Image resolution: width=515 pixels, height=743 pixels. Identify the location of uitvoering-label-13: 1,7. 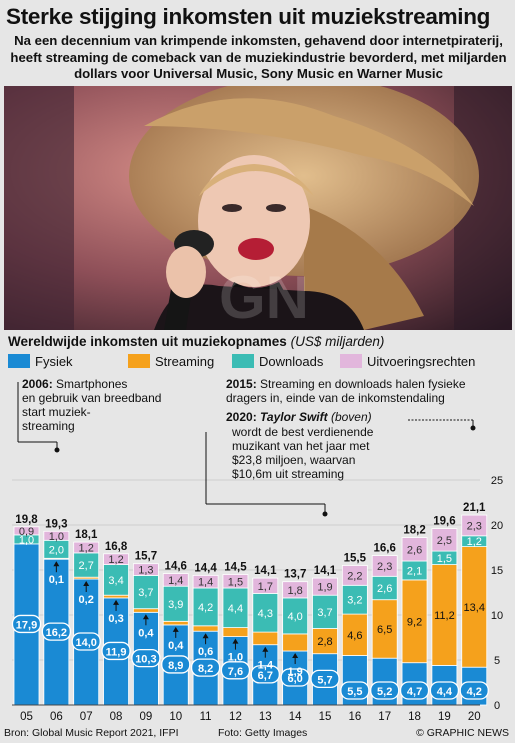
(265, 587).